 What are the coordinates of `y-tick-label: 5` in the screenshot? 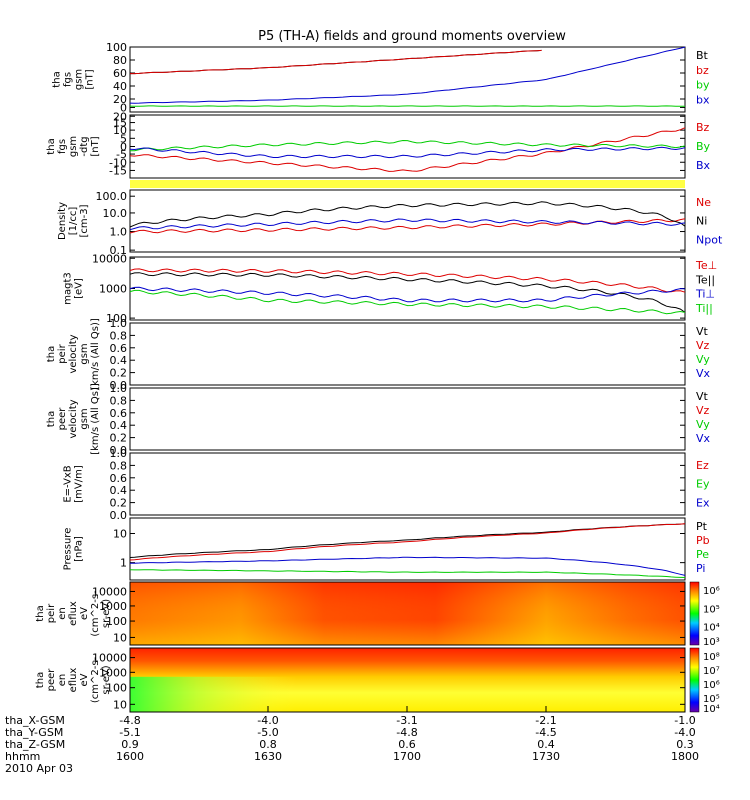 It's located at (123, 138).